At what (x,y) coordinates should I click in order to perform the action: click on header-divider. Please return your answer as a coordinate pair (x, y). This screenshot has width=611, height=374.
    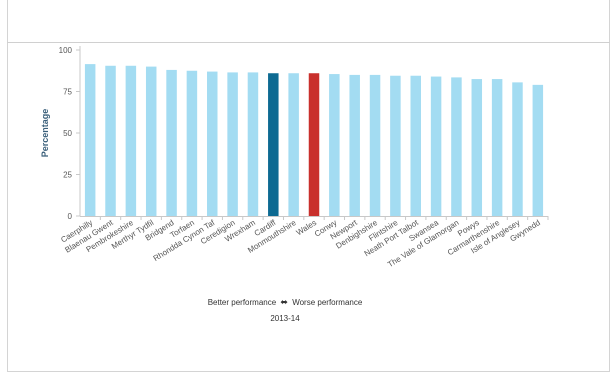
    Looking at the image, I should click on (308, 42).